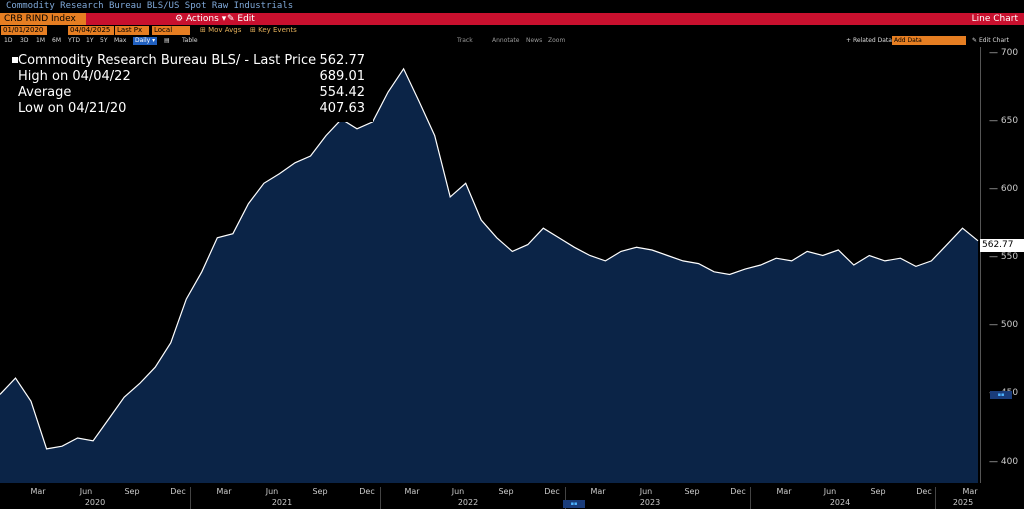 The height and width of the screenshot is (509, 1024). Describe the element at coordinates (104, 40) in the screenshot. I see `period-5y: 5Y` at that location.